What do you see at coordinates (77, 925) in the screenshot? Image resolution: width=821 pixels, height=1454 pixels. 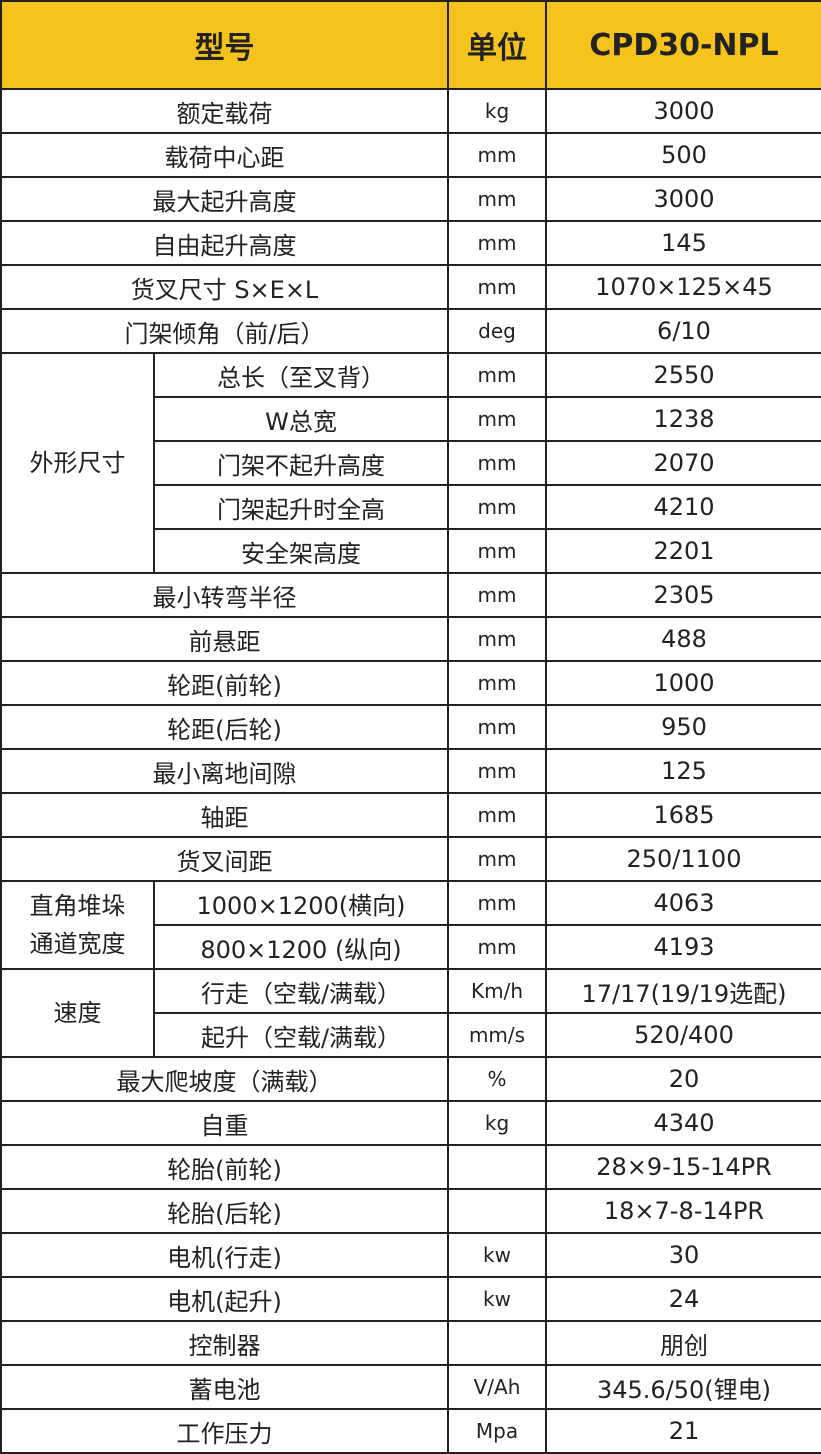 I see `group-name: 直角堆垛 通道宽度` at bounding box center [77, 925].